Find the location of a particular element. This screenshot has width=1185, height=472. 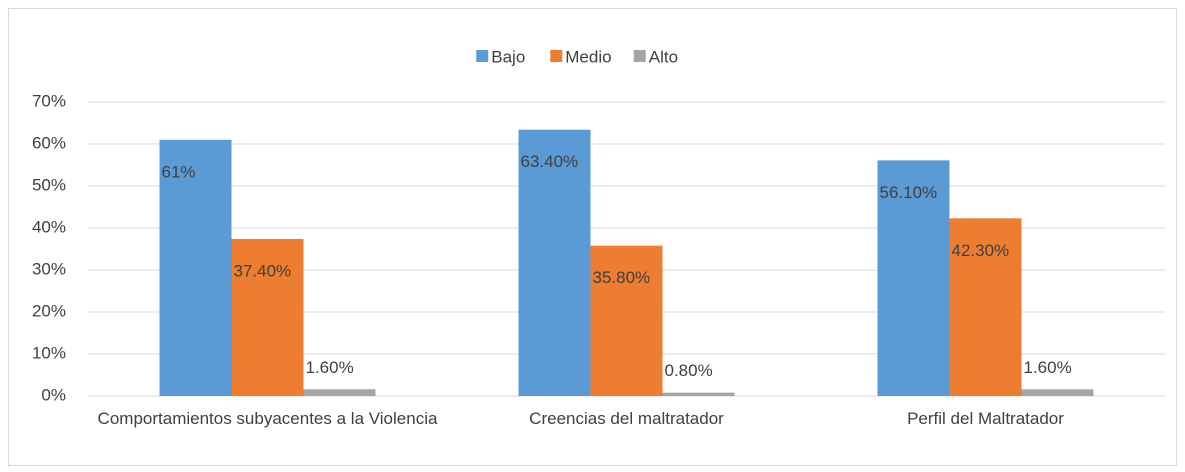

legend-label: Alto is located at coordinates (663, 56).